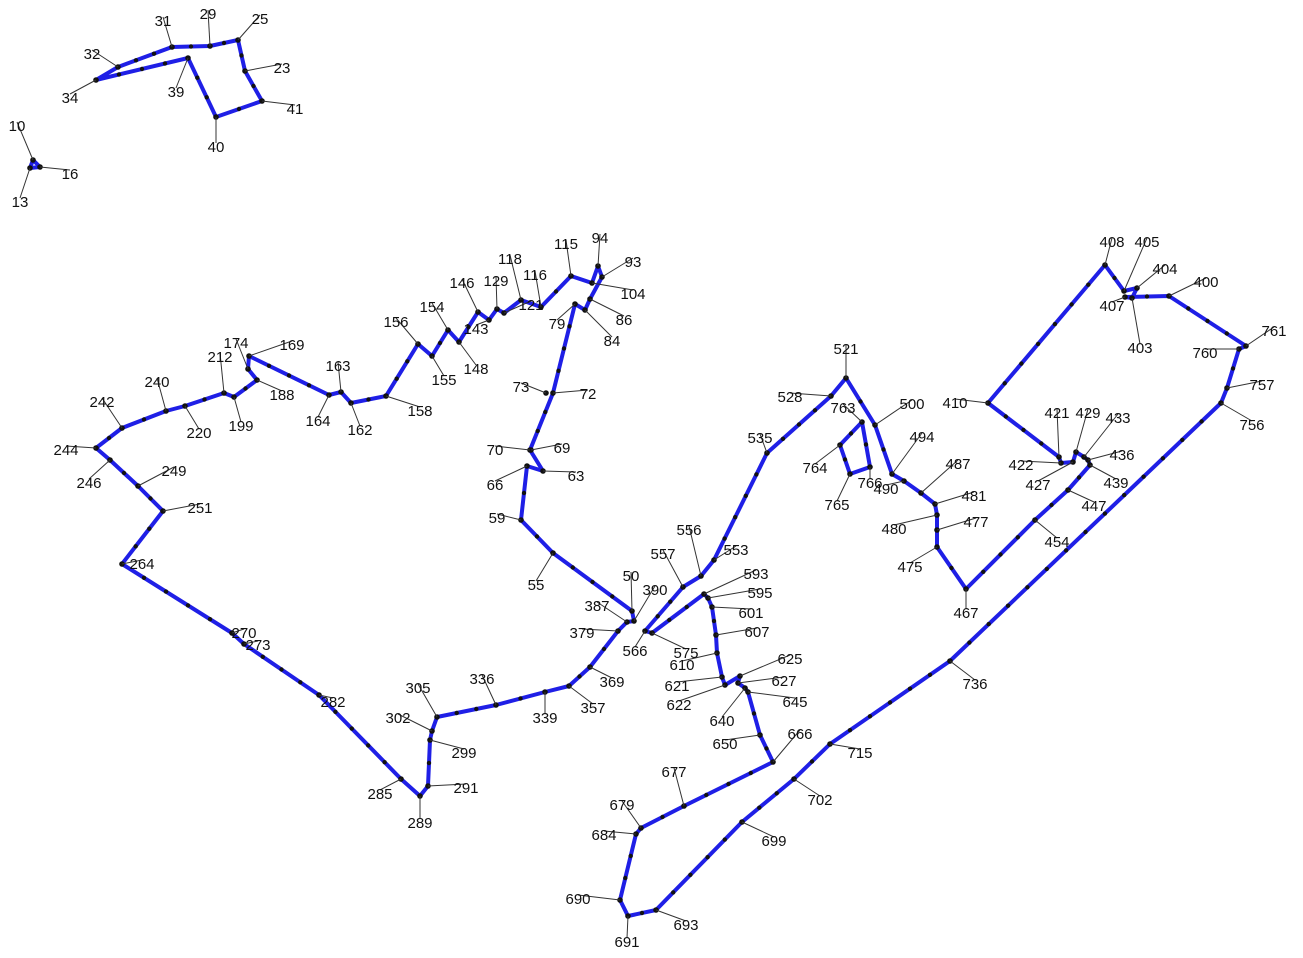 Image resolution: width=1303 pixels, height=958 pixels. What do you see at coordinates (295, 109) in the screenshot?
I see `vertex-label-41: 41` at bounding box center [295, 109].